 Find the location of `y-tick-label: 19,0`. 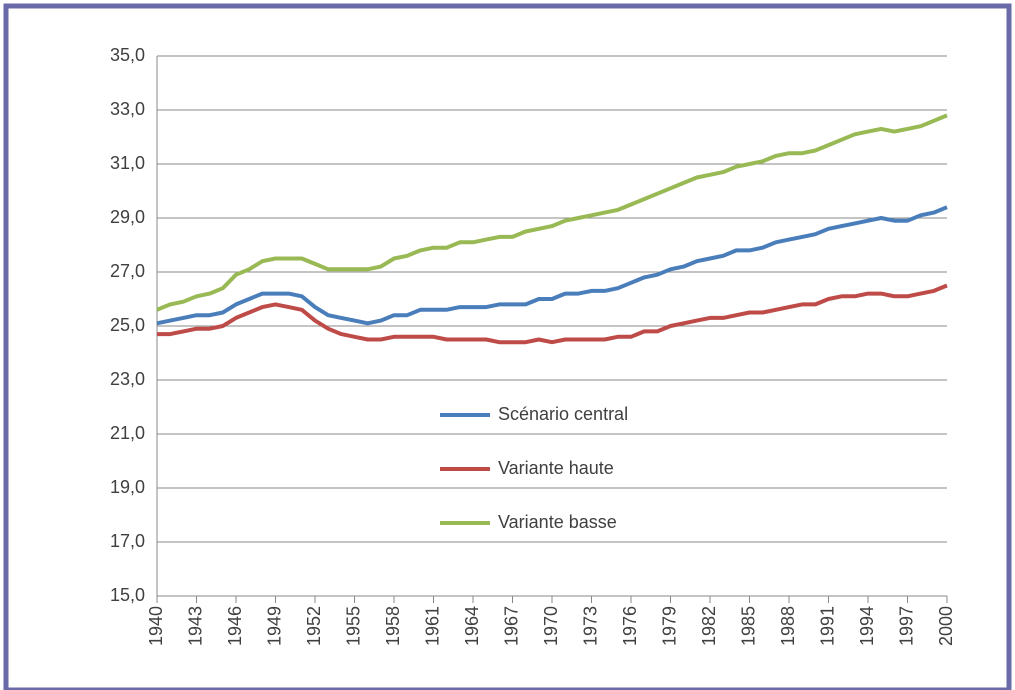

y-tick-label: 19,0 is located at coordinates (127, 487).